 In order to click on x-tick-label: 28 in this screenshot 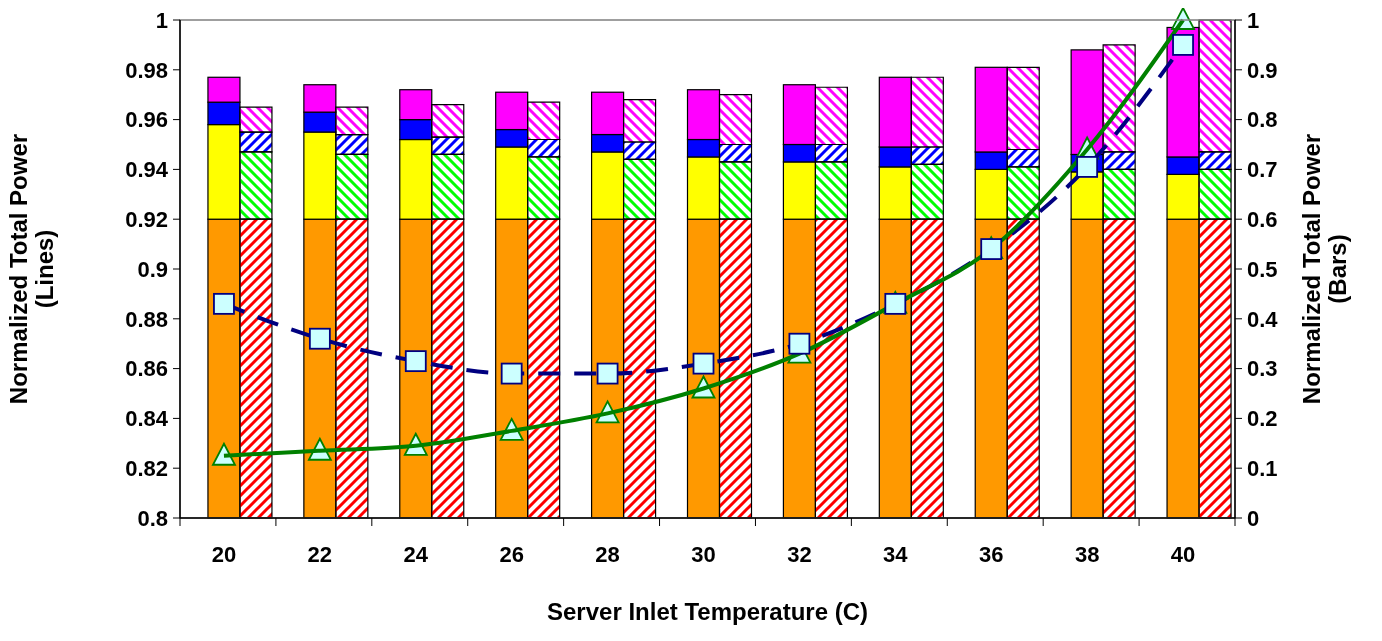, I will do `click(607, 554)`.